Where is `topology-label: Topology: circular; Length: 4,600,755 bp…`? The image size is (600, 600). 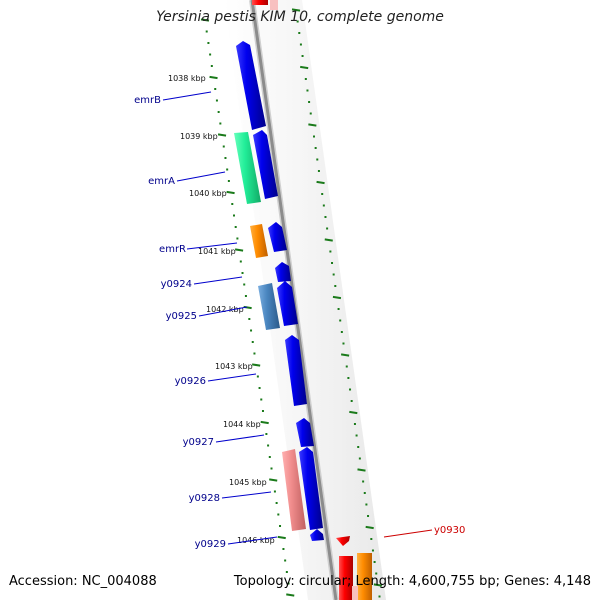 topology-label: Topology: circular; Length: 4,600,755 bp… is located at coordinates (412, 581).